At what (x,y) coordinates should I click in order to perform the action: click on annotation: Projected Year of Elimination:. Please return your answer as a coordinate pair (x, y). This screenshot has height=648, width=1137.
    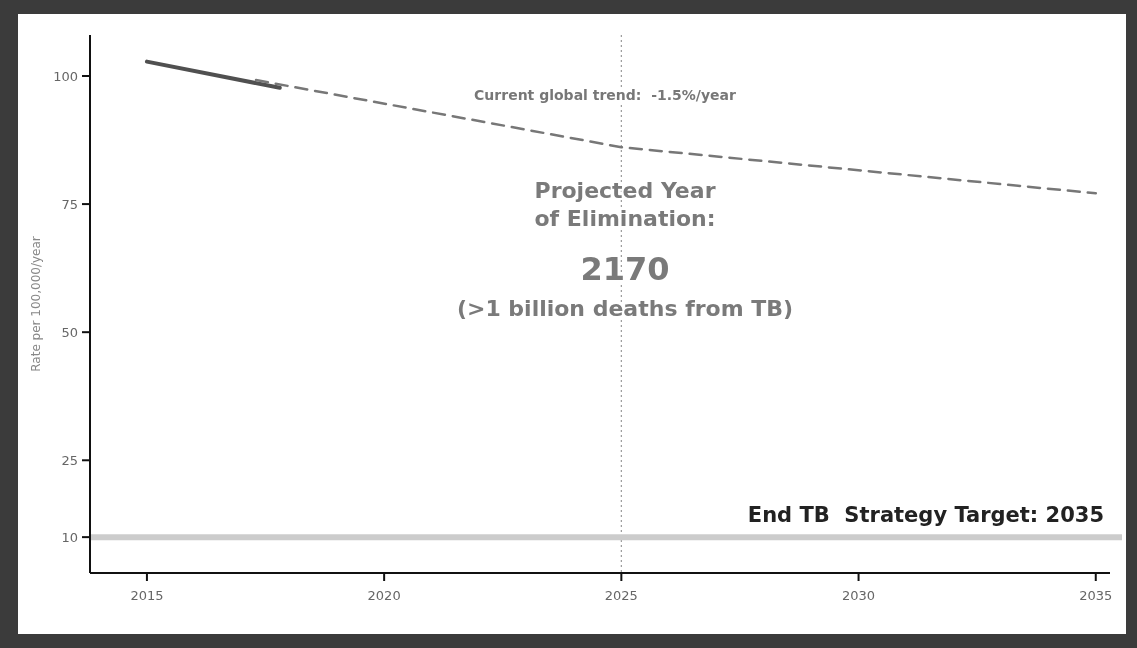
    Looking at the image, I should click on (625, 204).